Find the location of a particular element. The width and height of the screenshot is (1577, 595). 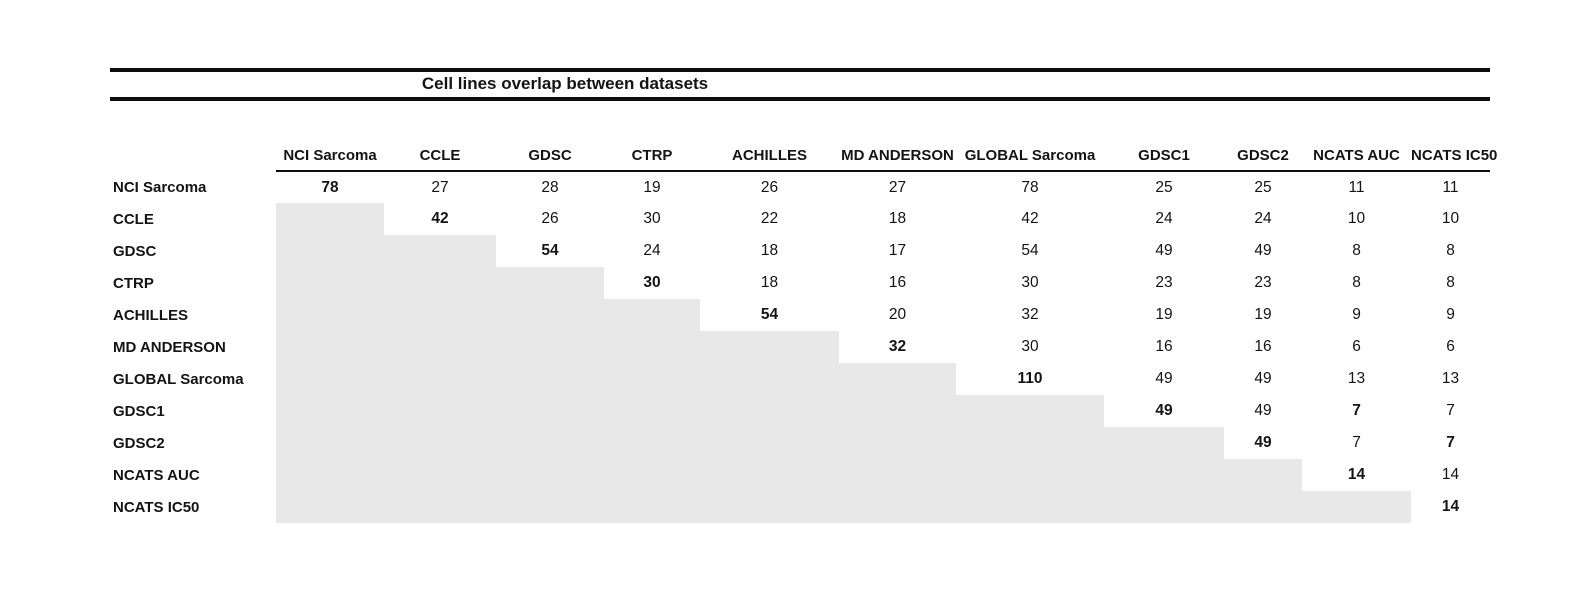

overlap-value-cell: 14 is located at coordinates (1356, 474).